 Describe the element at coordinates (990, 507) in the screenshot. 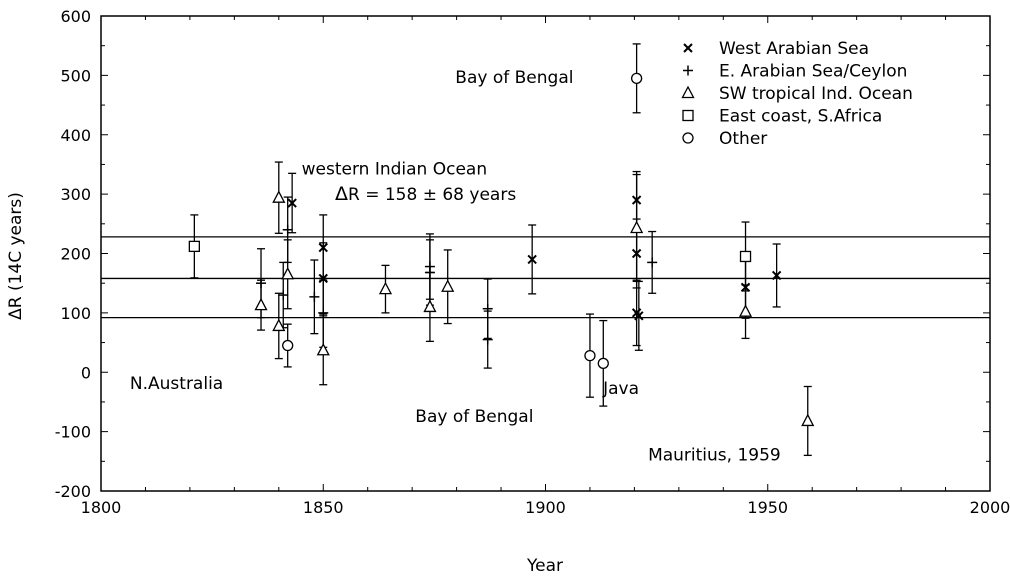

I see `x-tick-label: 2000` at that location.